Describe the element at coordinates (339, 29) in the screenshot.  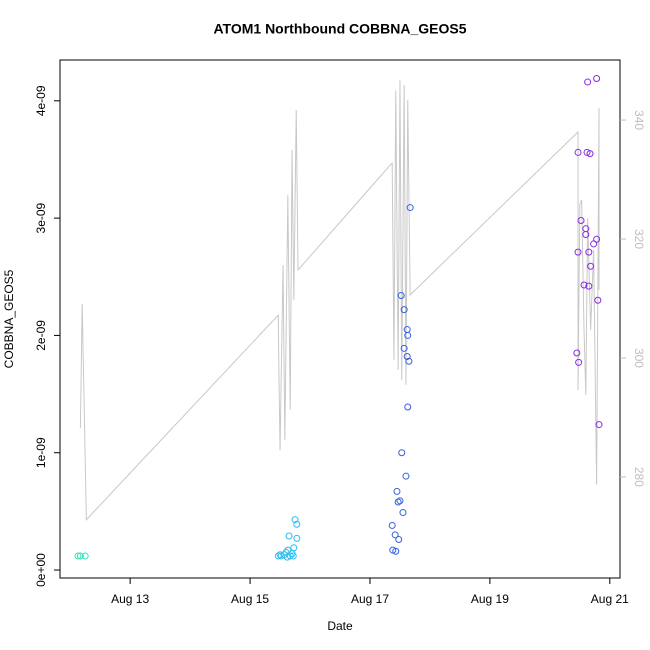
I see `chart-title: ATOM1 Northbound COBBNA_GEOS5` at that location.